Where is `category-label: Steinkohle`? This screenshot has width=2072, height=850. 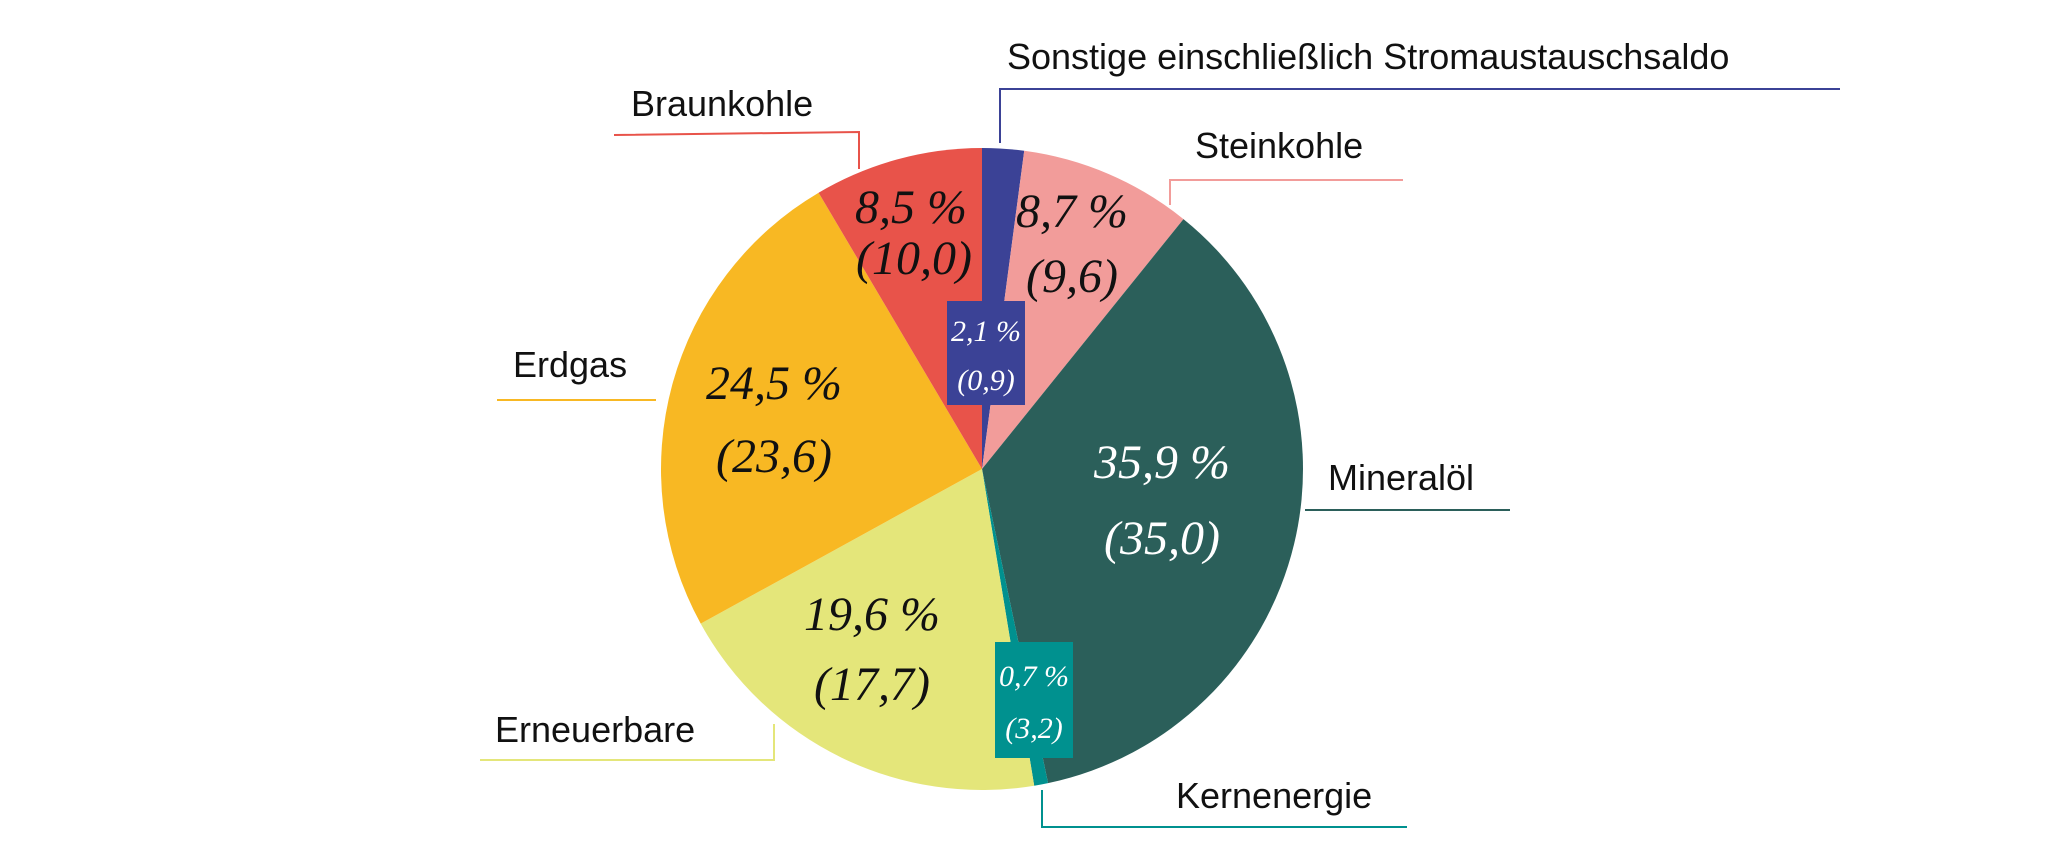
category-label: Steinkohle is located at coordinates (1279, 145).